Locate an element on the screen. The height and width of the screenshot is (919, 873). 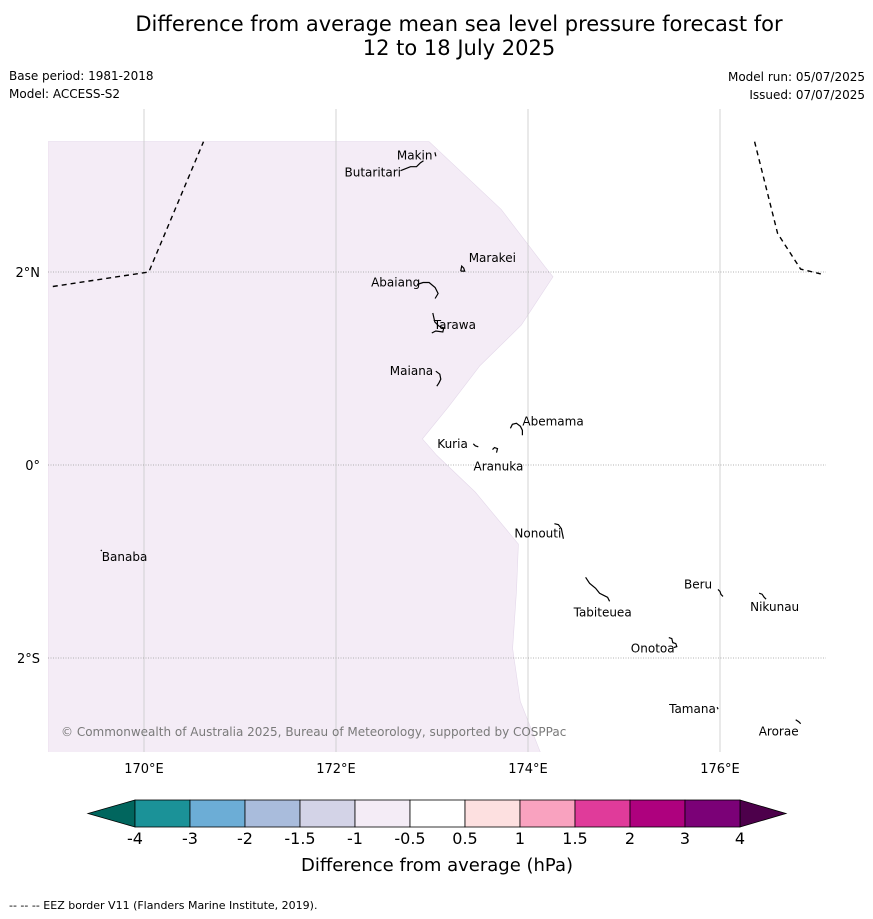
colorbar-tick-label: -1.5 is located at coordinates (299, 838).